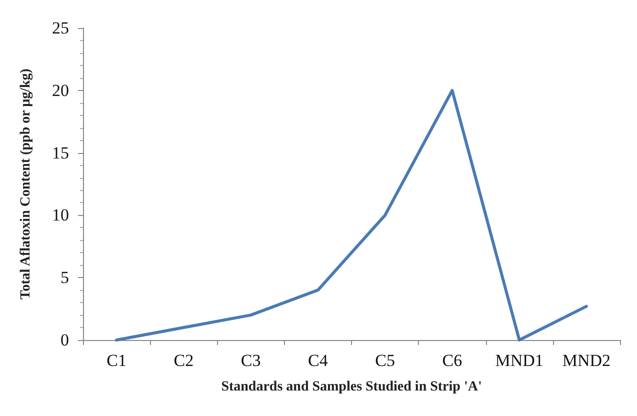 Image resolution: width=637 pixels, height=416 pixels. What do you see at coordinates (385, 360) in the screenshot?
I see `x-tick-label: C5` at bounding box center [385, 360].